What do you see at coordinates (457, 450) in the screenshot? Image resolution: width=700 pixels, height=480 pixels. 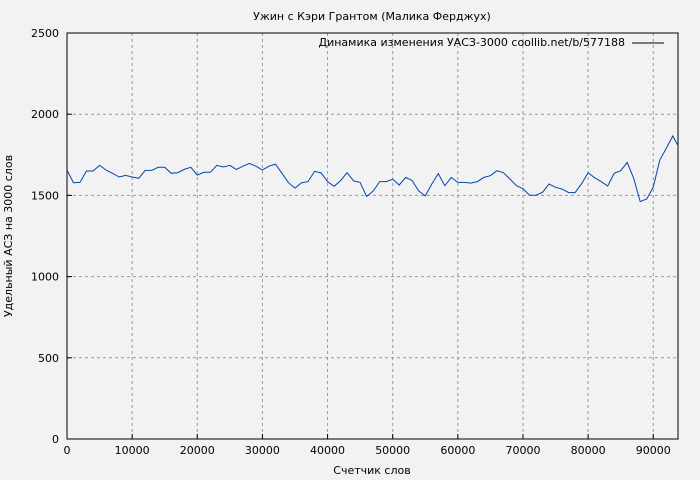 I see `x-tick-label: 60000` at bounding box center [457, 450].